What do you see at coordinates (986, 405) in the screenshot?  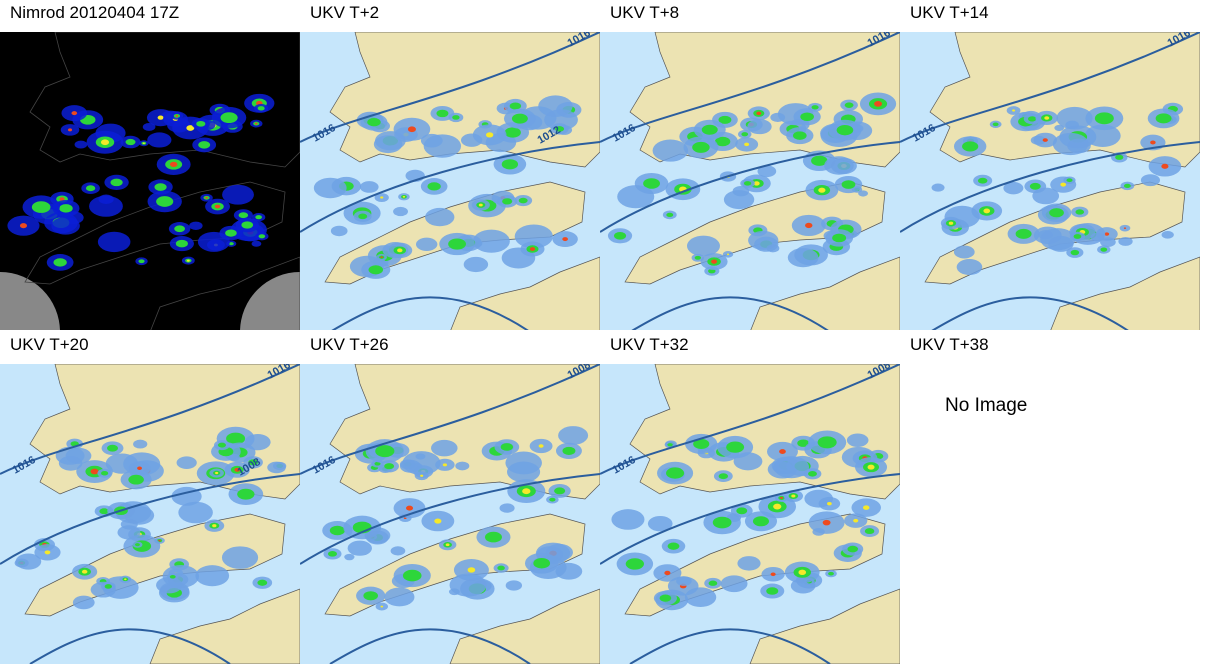 I see `no-image-text: No Image` at bounding box center [986, 405].